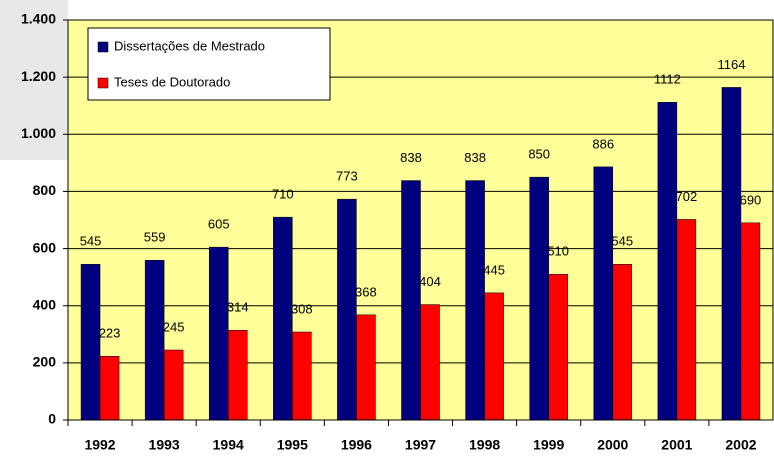  I want to click on x-tick-label: 1995, so click(292, 445).